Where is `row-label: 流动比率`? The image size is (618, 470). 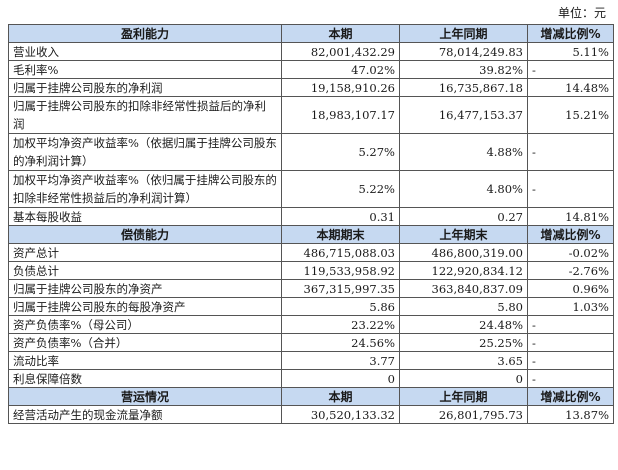 row-label: 流动比率 is located at coordinates (145, 360).